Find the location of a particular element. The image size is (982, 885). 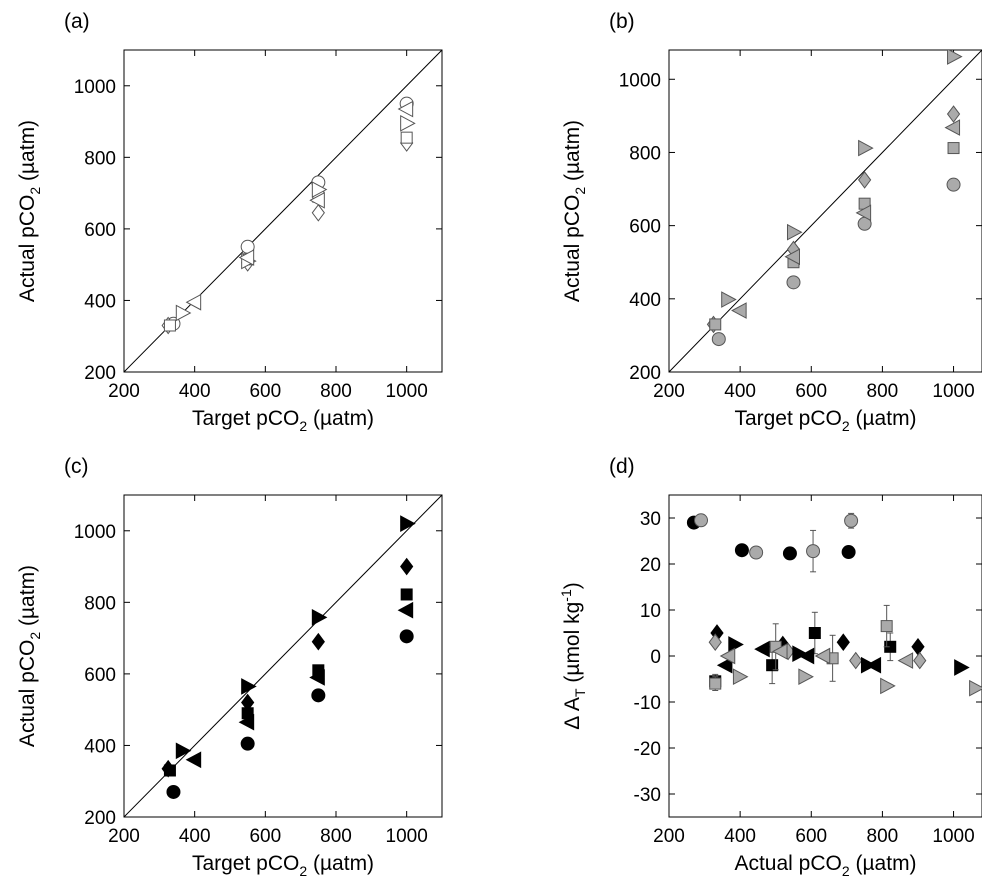

y-tick-label: 400 is located at coordinates (100, 301).